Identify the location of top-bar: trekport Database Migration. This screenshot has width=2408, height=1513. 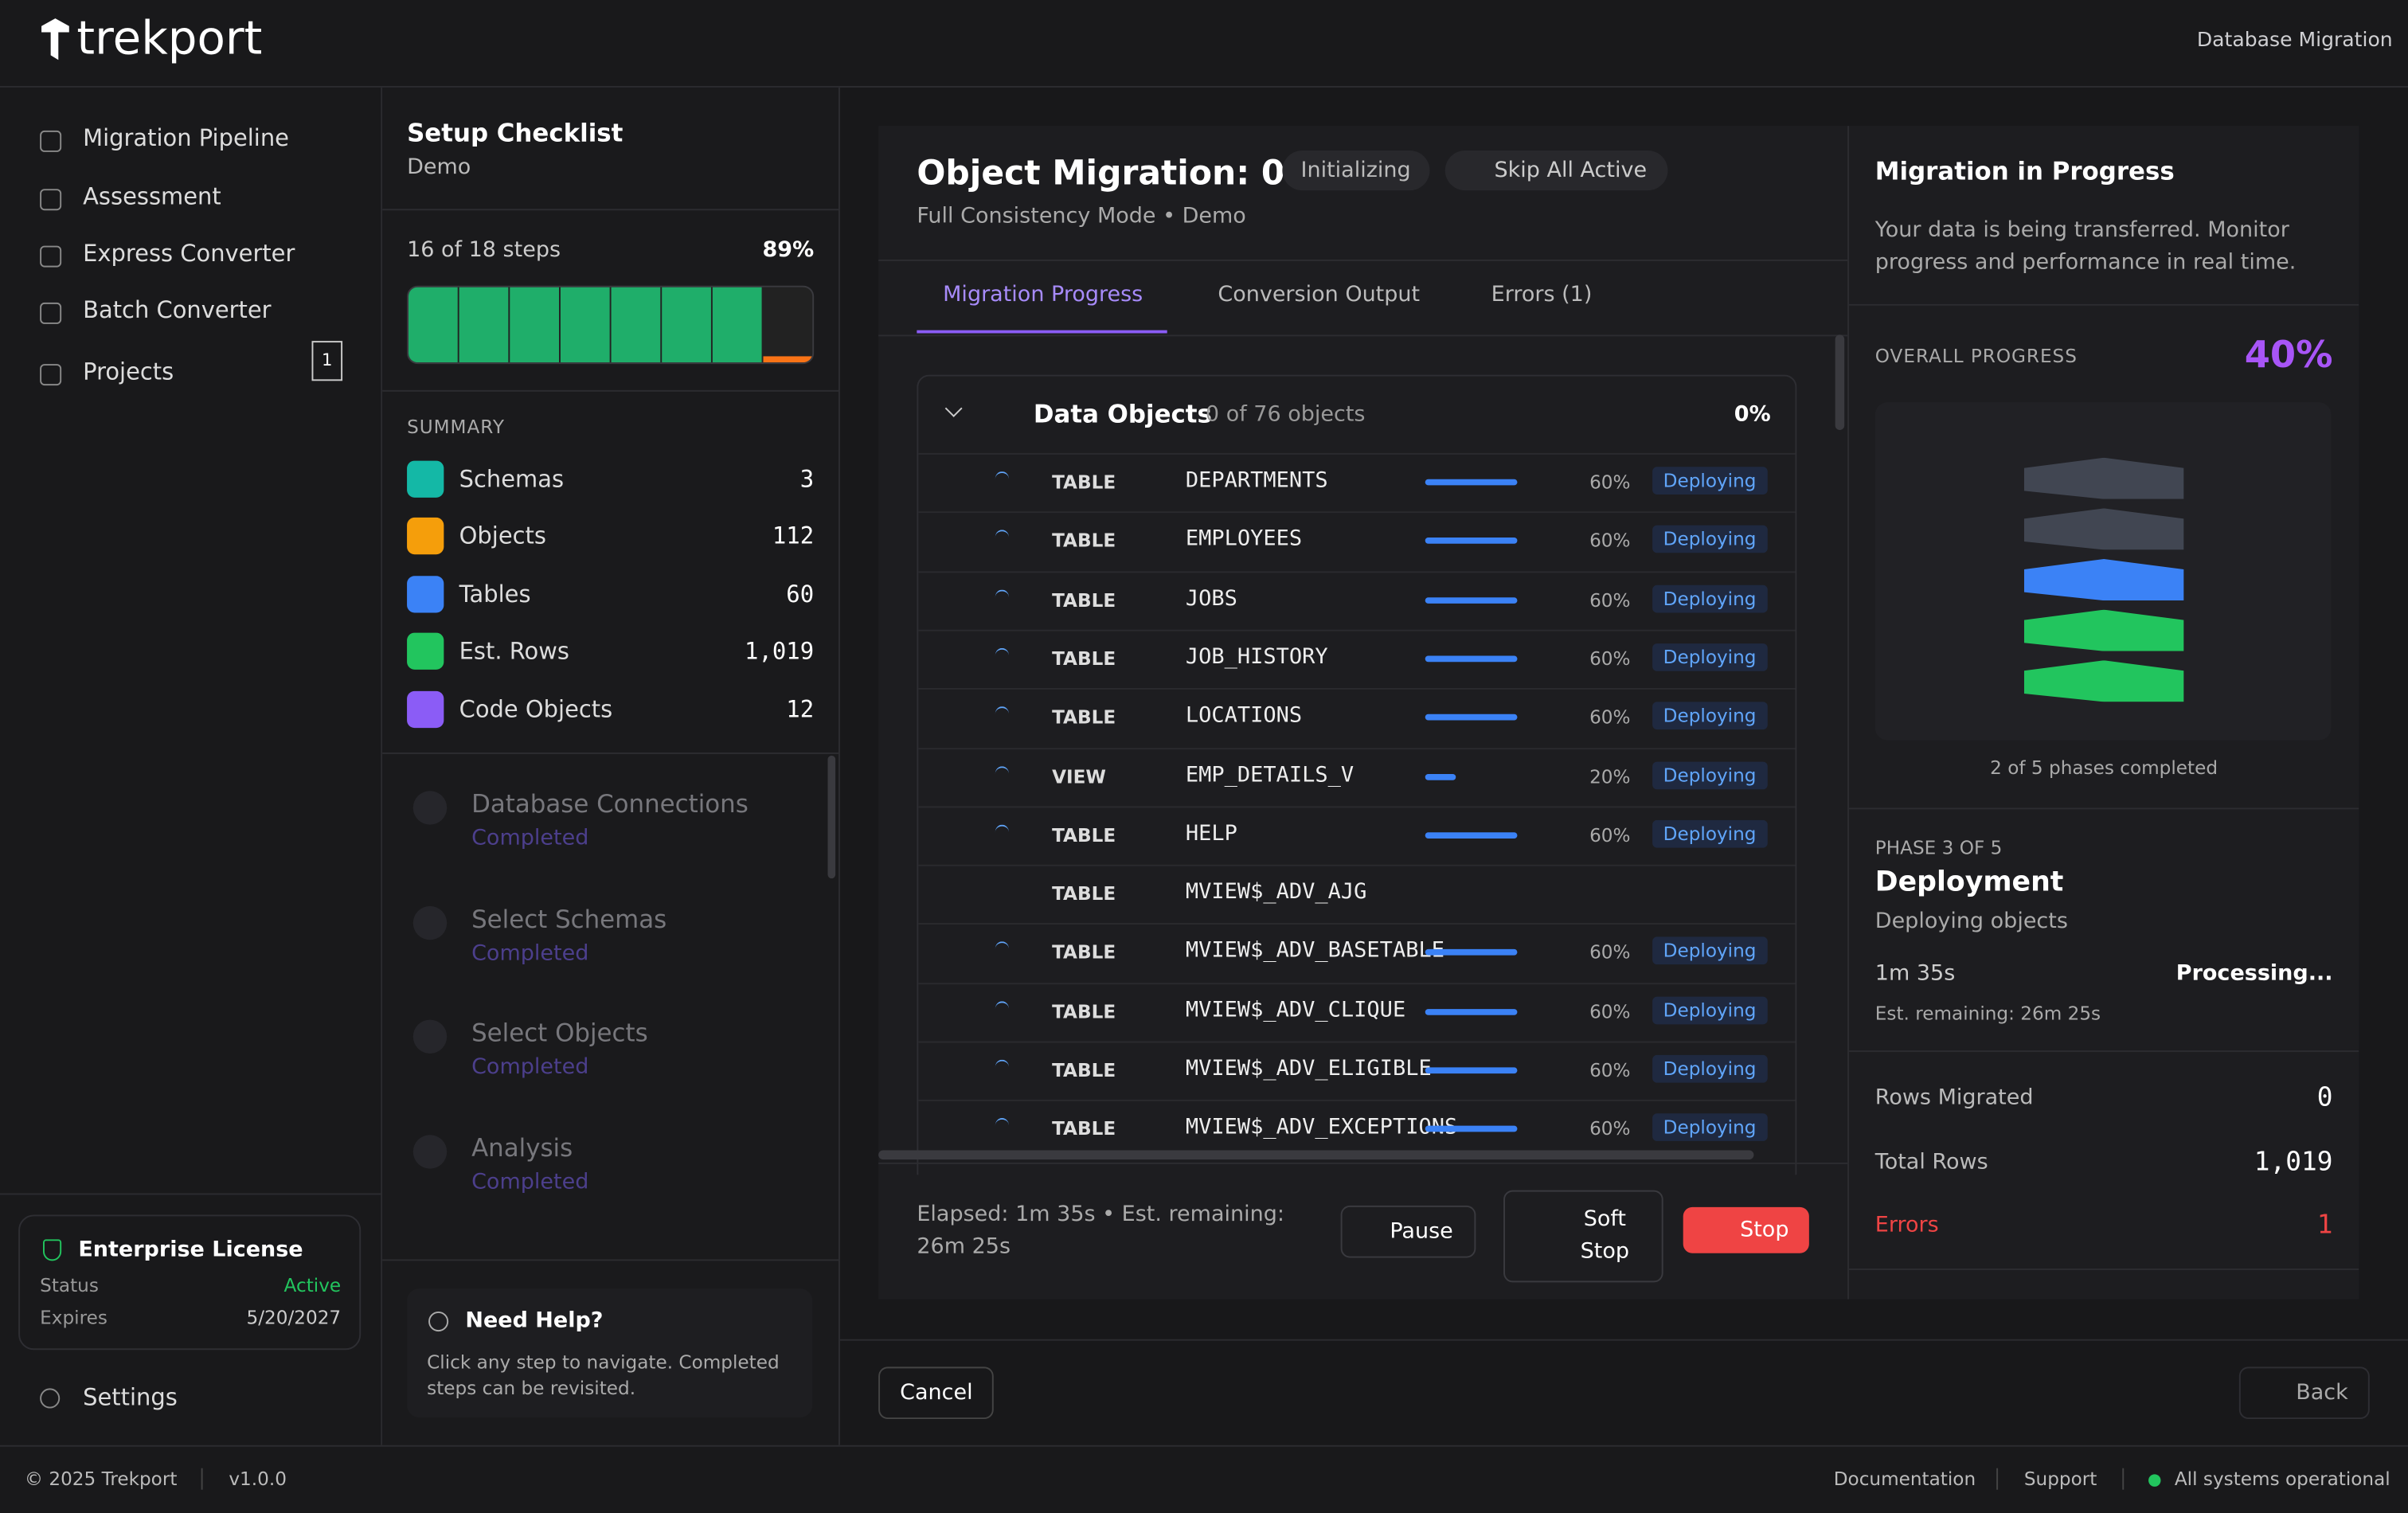
(1204, 44).